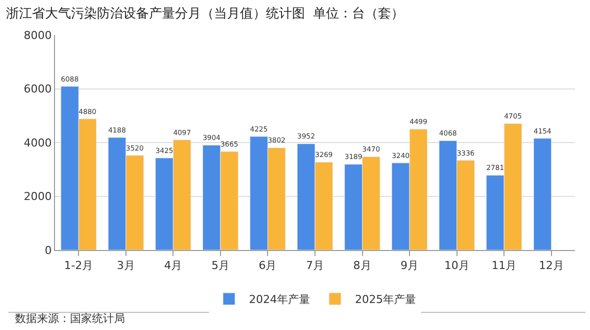 This screenshot has height=330, width=590. I want to click on legend-label: 2025年产量, so click(385, 299).